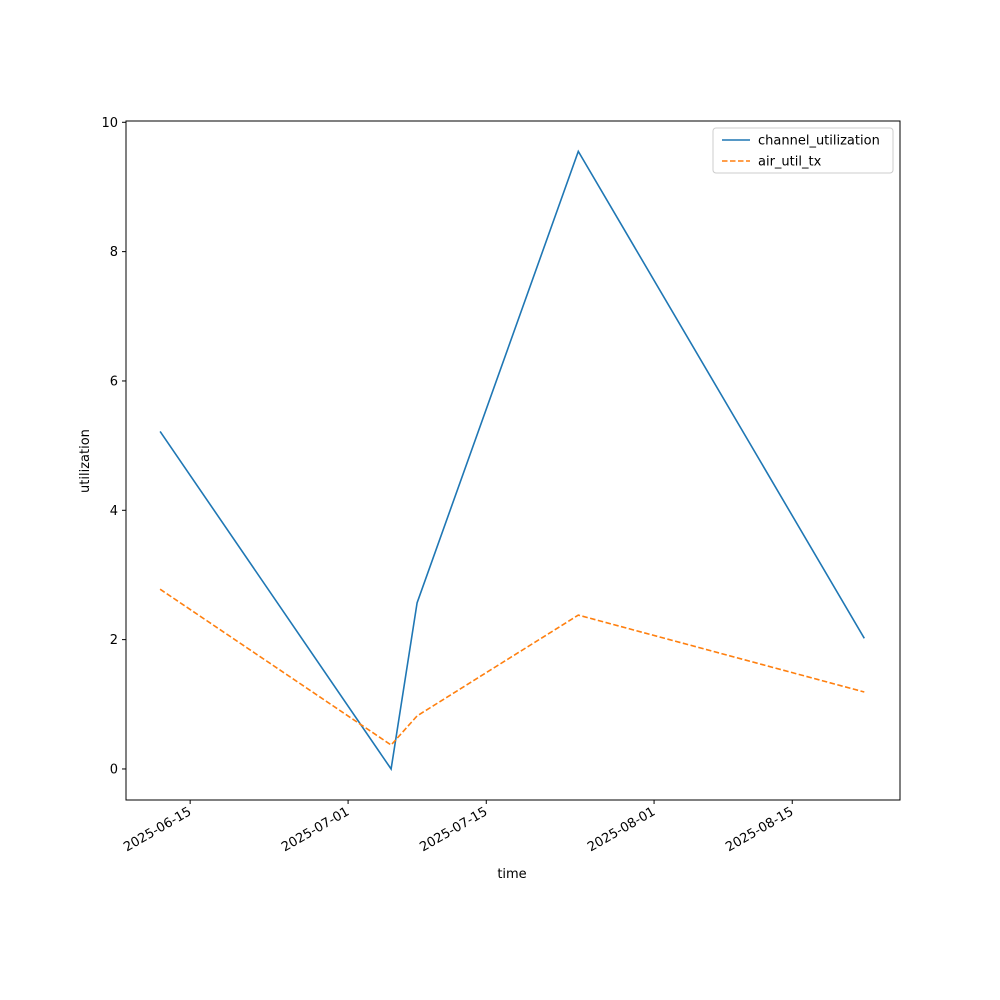 This screenshot has width=1000, height=1000. What do you see at coordinates (819, 141) in the screenshot?
I see `legend-label: channel_utilization` at bounding box center [819, 141].